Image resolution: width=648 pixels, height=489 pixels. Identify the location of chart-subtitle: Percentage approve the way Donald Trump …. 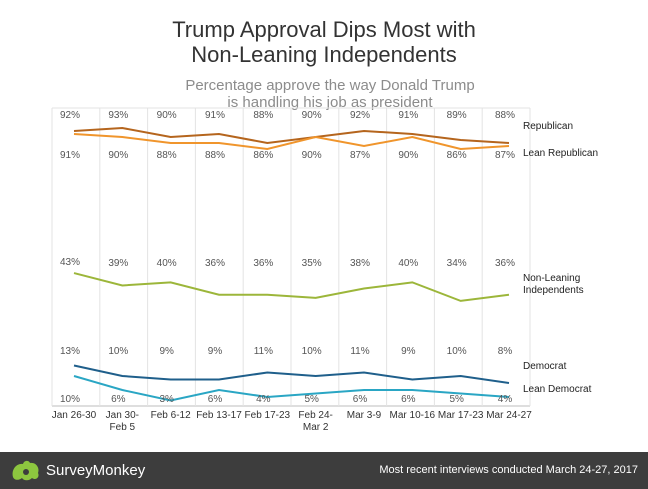
(330, 94).